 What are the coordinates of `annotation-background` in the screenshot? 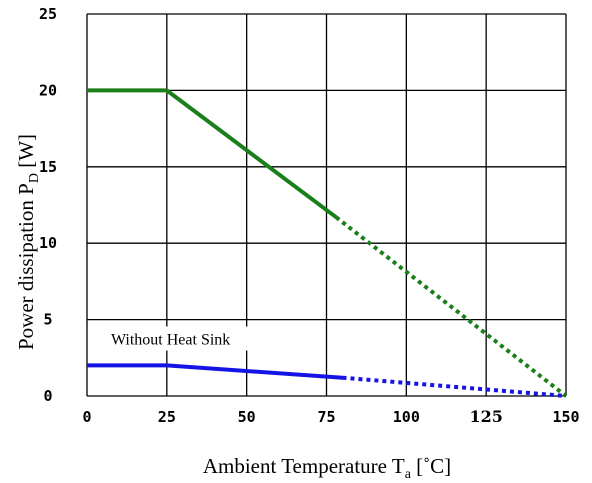 It's located at (183, 338).